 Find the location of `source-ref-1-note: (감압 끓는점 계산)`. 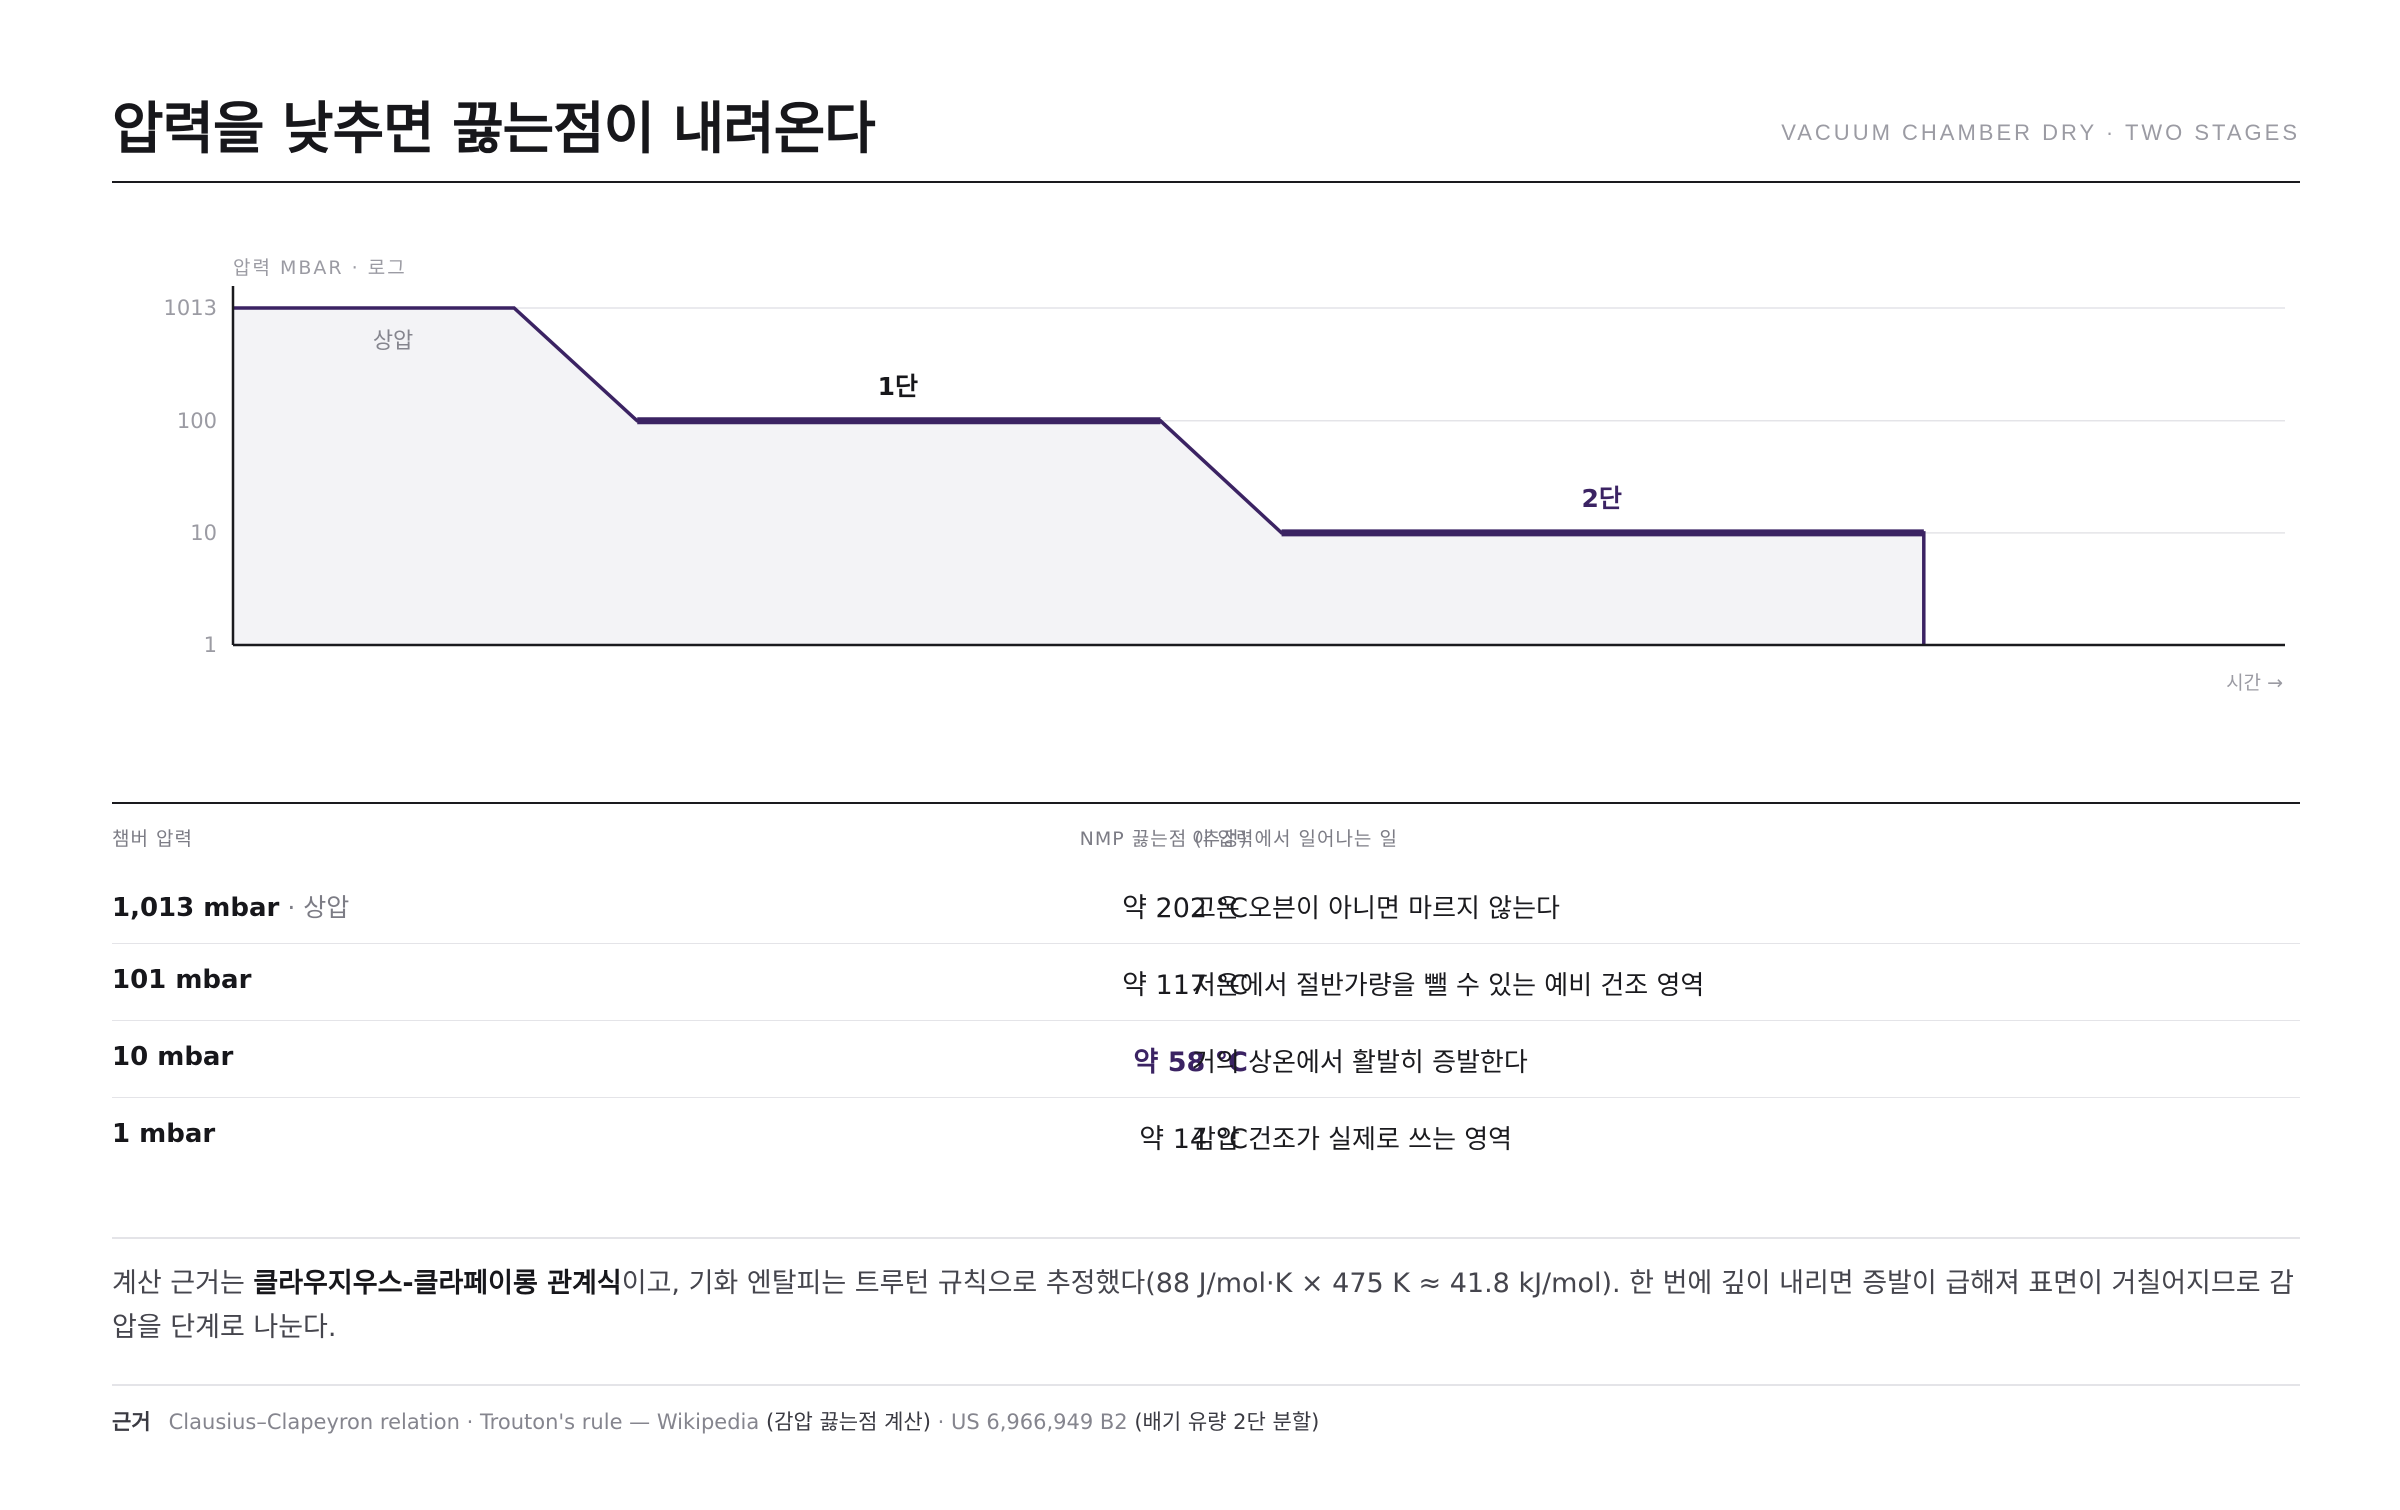

source-ref-1-note: (감압 끓는점 계산) is located at coordinates (845, 1422).